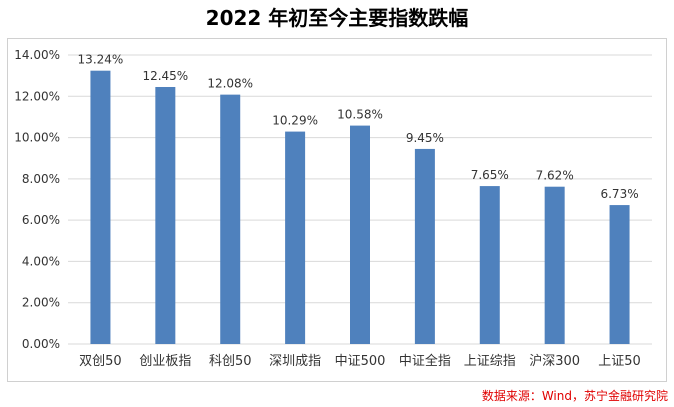 The image size is (674, 407). What do you see at coordinates (230, 361) in the screenshot?
I see `x-tick-label: 科创50` at bounding box center [230, 361].